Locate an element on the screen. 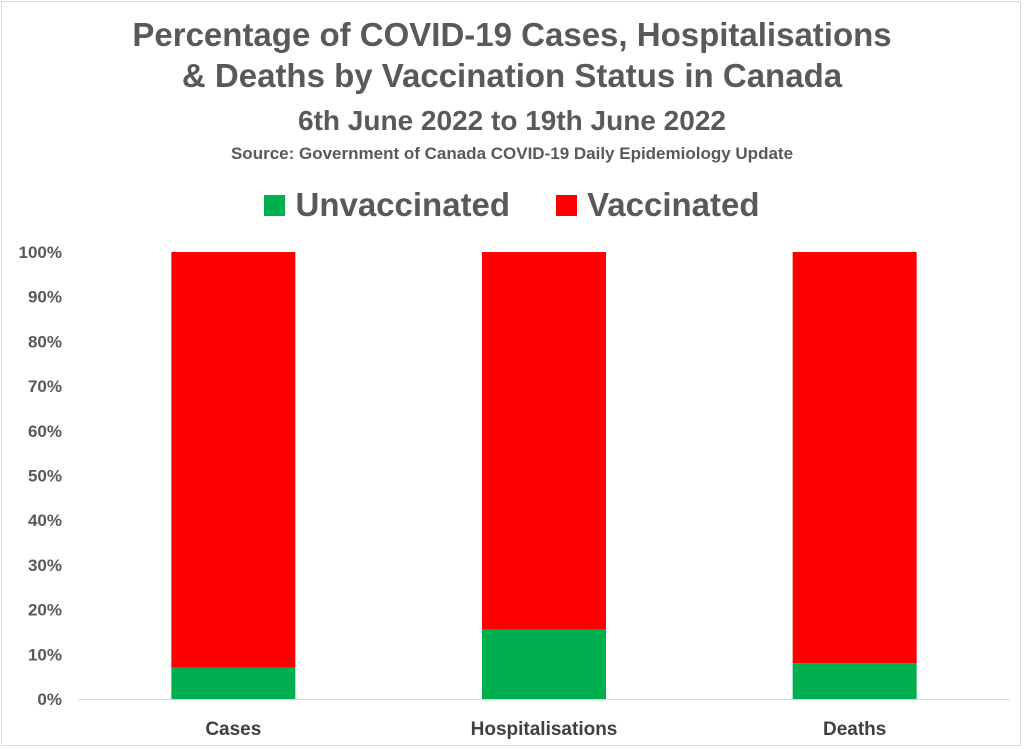 Image resolution: width=1024 pixels, height=749 pixels. y-tick-label: 90% is located at coordinates (45, 297).